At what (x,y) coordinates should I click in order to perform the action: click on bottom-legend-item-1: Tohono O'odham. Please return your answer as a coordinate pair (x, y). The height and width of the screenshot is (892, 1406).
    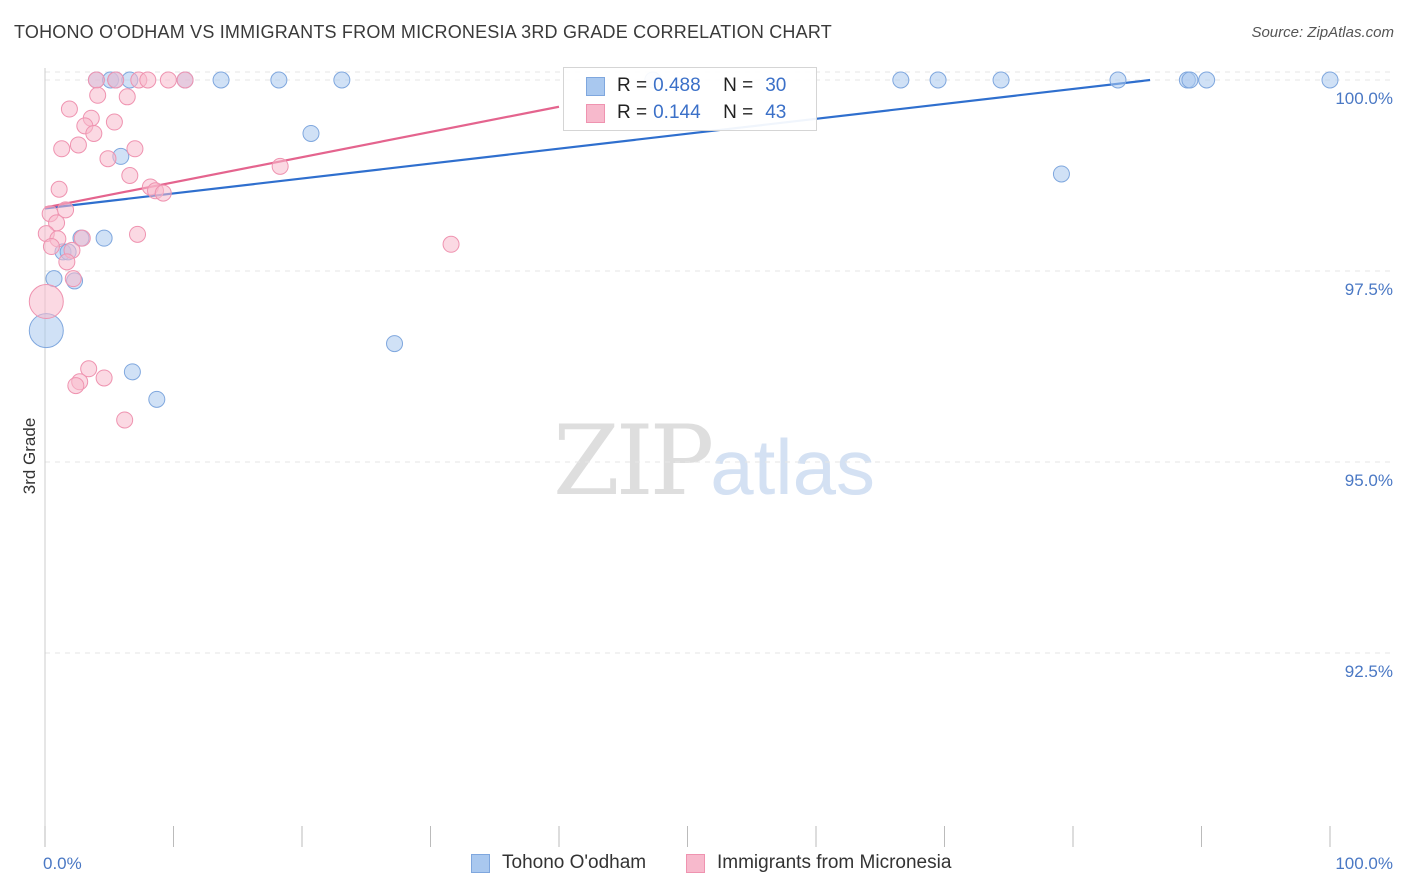
    Looking at the image, I should click on (558, 863).